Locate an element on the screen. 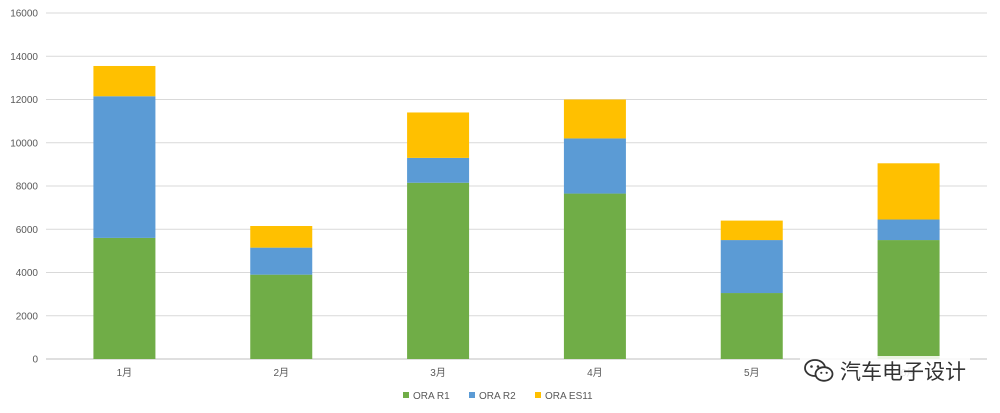 The height and width of the screenshot is (413, 1000). watermark-text: 汽车电子设计 is located at coordinates (903, 372).